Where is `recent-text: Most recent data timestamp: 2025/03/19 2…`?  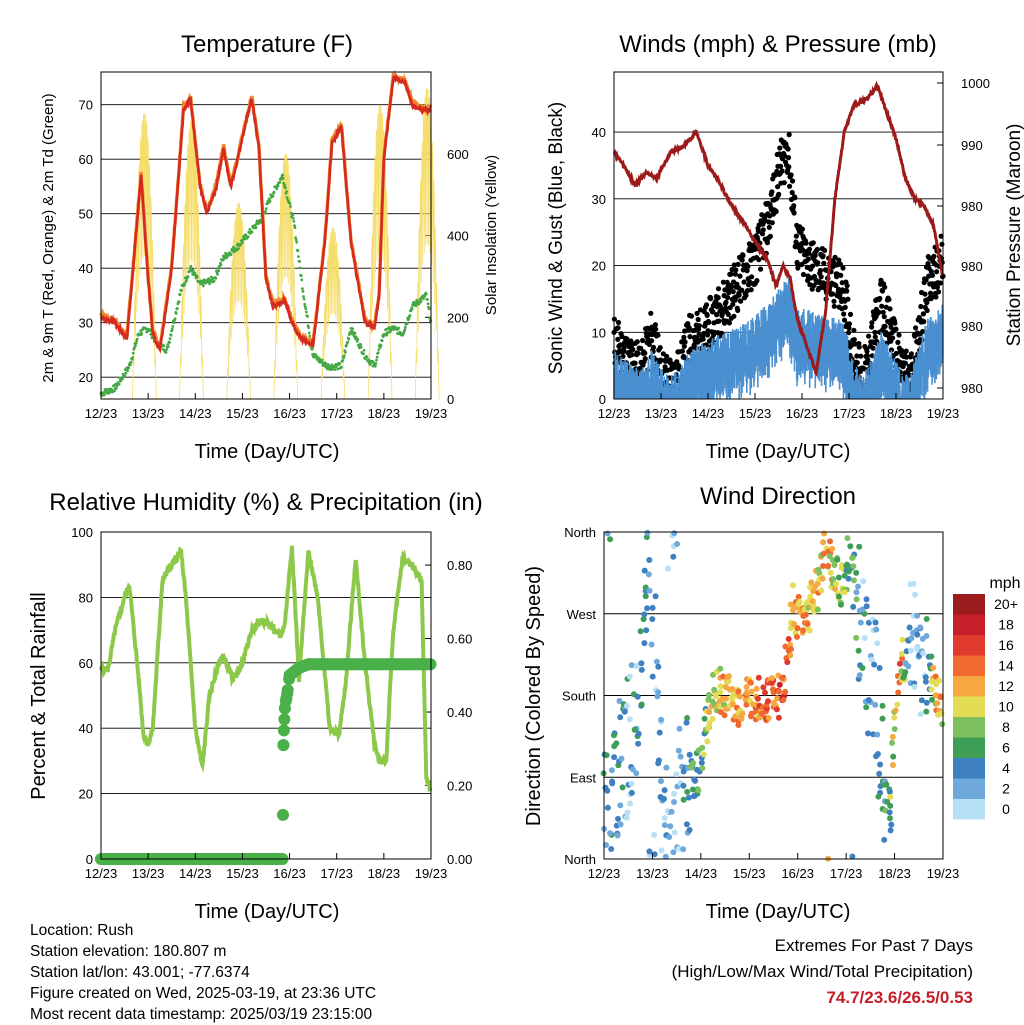 recent-text: Most recent data timestamp: 2025/03/19 2… is located at coordinates (201, 1014).